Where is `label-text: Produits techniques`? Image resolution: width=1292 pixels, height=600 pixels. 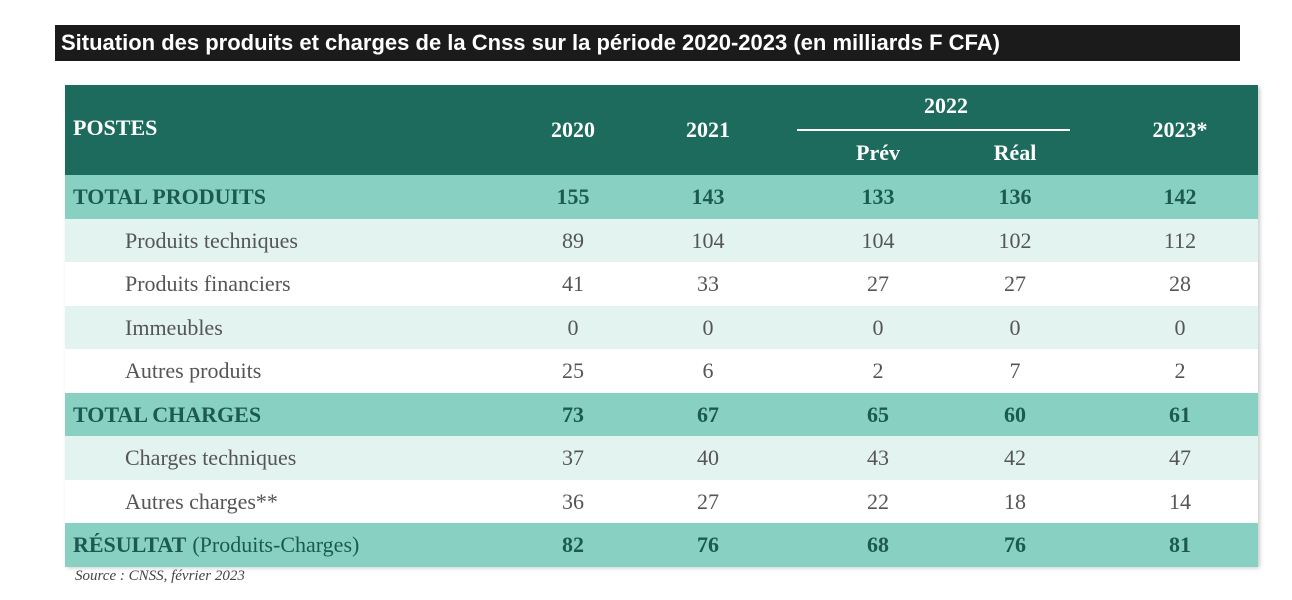
label-text: Produits techniques is located at coordinates (211, 240).